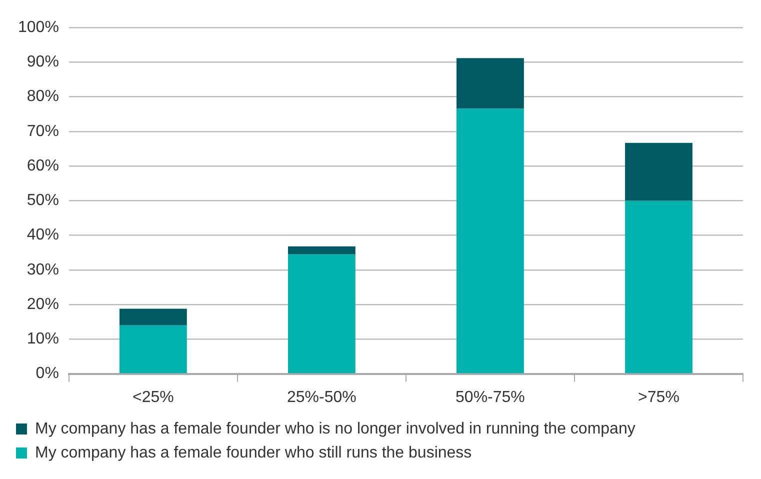 The height and width of the screenshot is (479, 761). Describe the element at coordinates (253, 453) in the screenshot. I see `legend-label: My company has a female founder who still runs the business` at that location.